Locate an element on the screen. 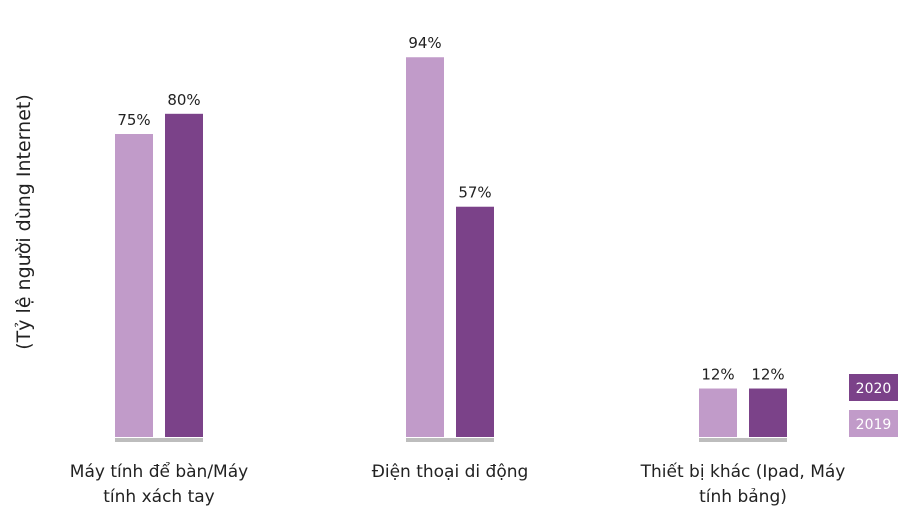  category-label: Thiết bị khác (Ipad, Máy tính bảng) is located at coordinates (743, 484).